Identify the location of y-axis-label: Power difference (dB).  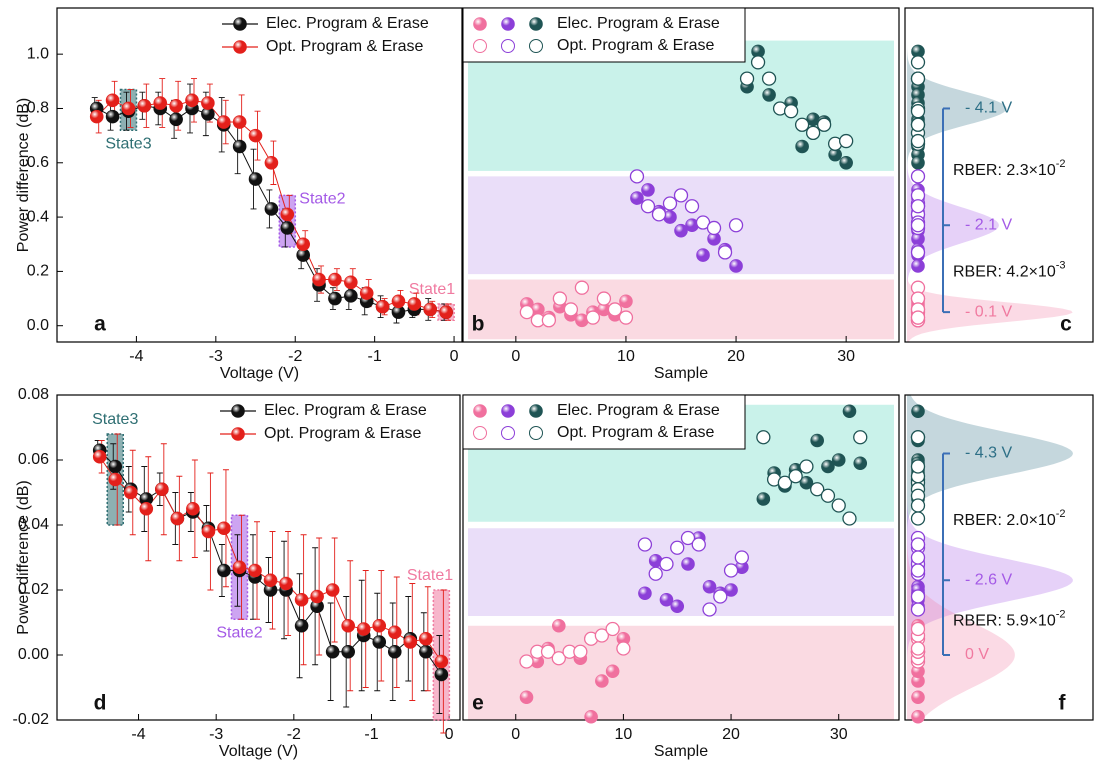
(23, 175).